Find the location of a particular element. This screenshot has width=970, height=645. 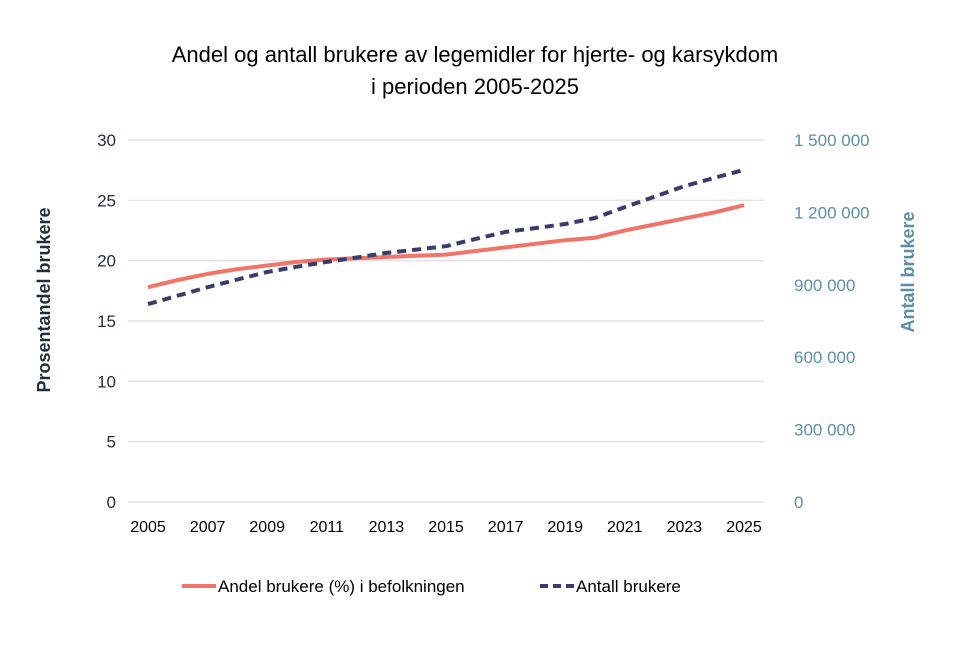

series-line-andel is located at coordinates (446, 246).